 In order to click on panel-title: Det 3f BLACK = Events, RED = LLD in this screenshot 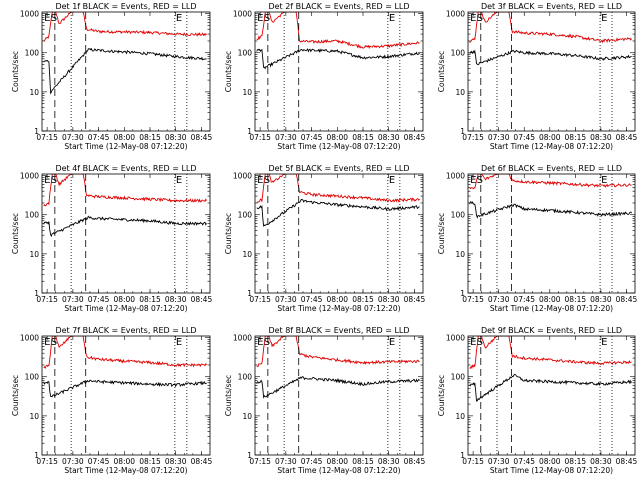, I will do `click(551, 6)`.